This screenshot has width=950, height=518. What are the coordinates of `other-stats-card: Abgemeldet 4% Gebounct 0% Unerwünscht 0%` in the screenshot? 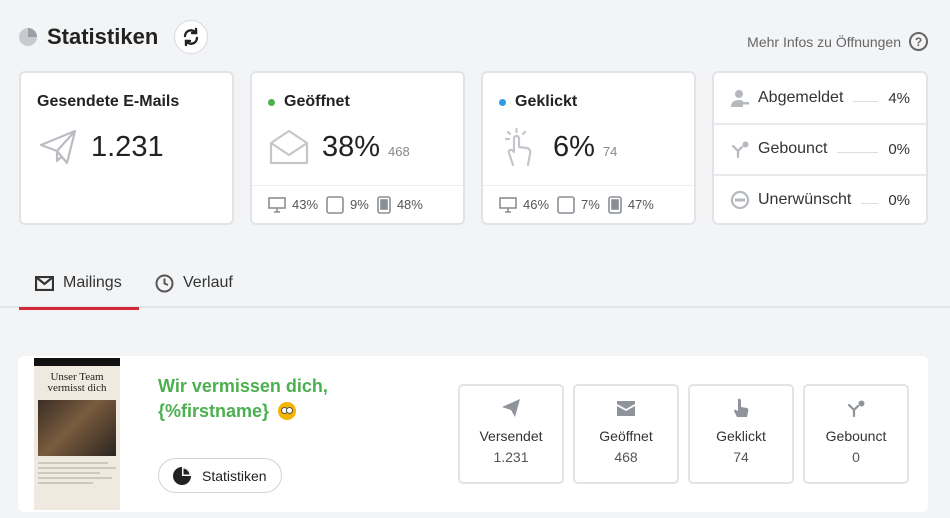 It's located at (820, 148).